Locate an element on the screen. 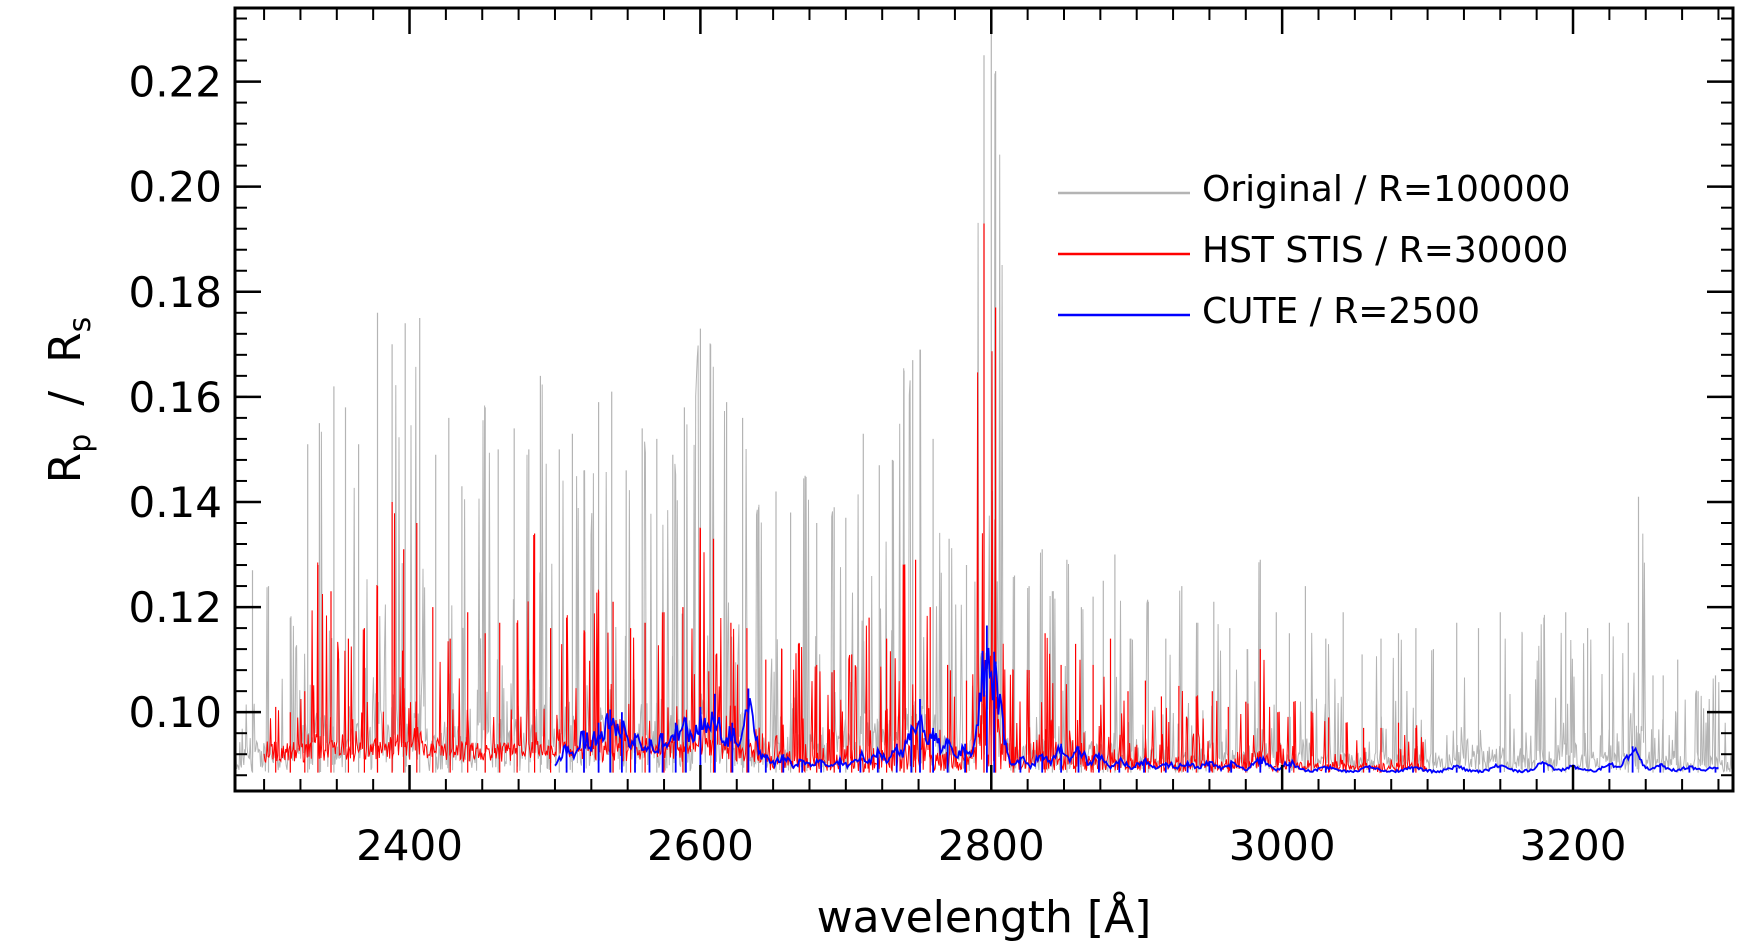  x-tick-label: 3200 is located at coordinates (1573, 845).